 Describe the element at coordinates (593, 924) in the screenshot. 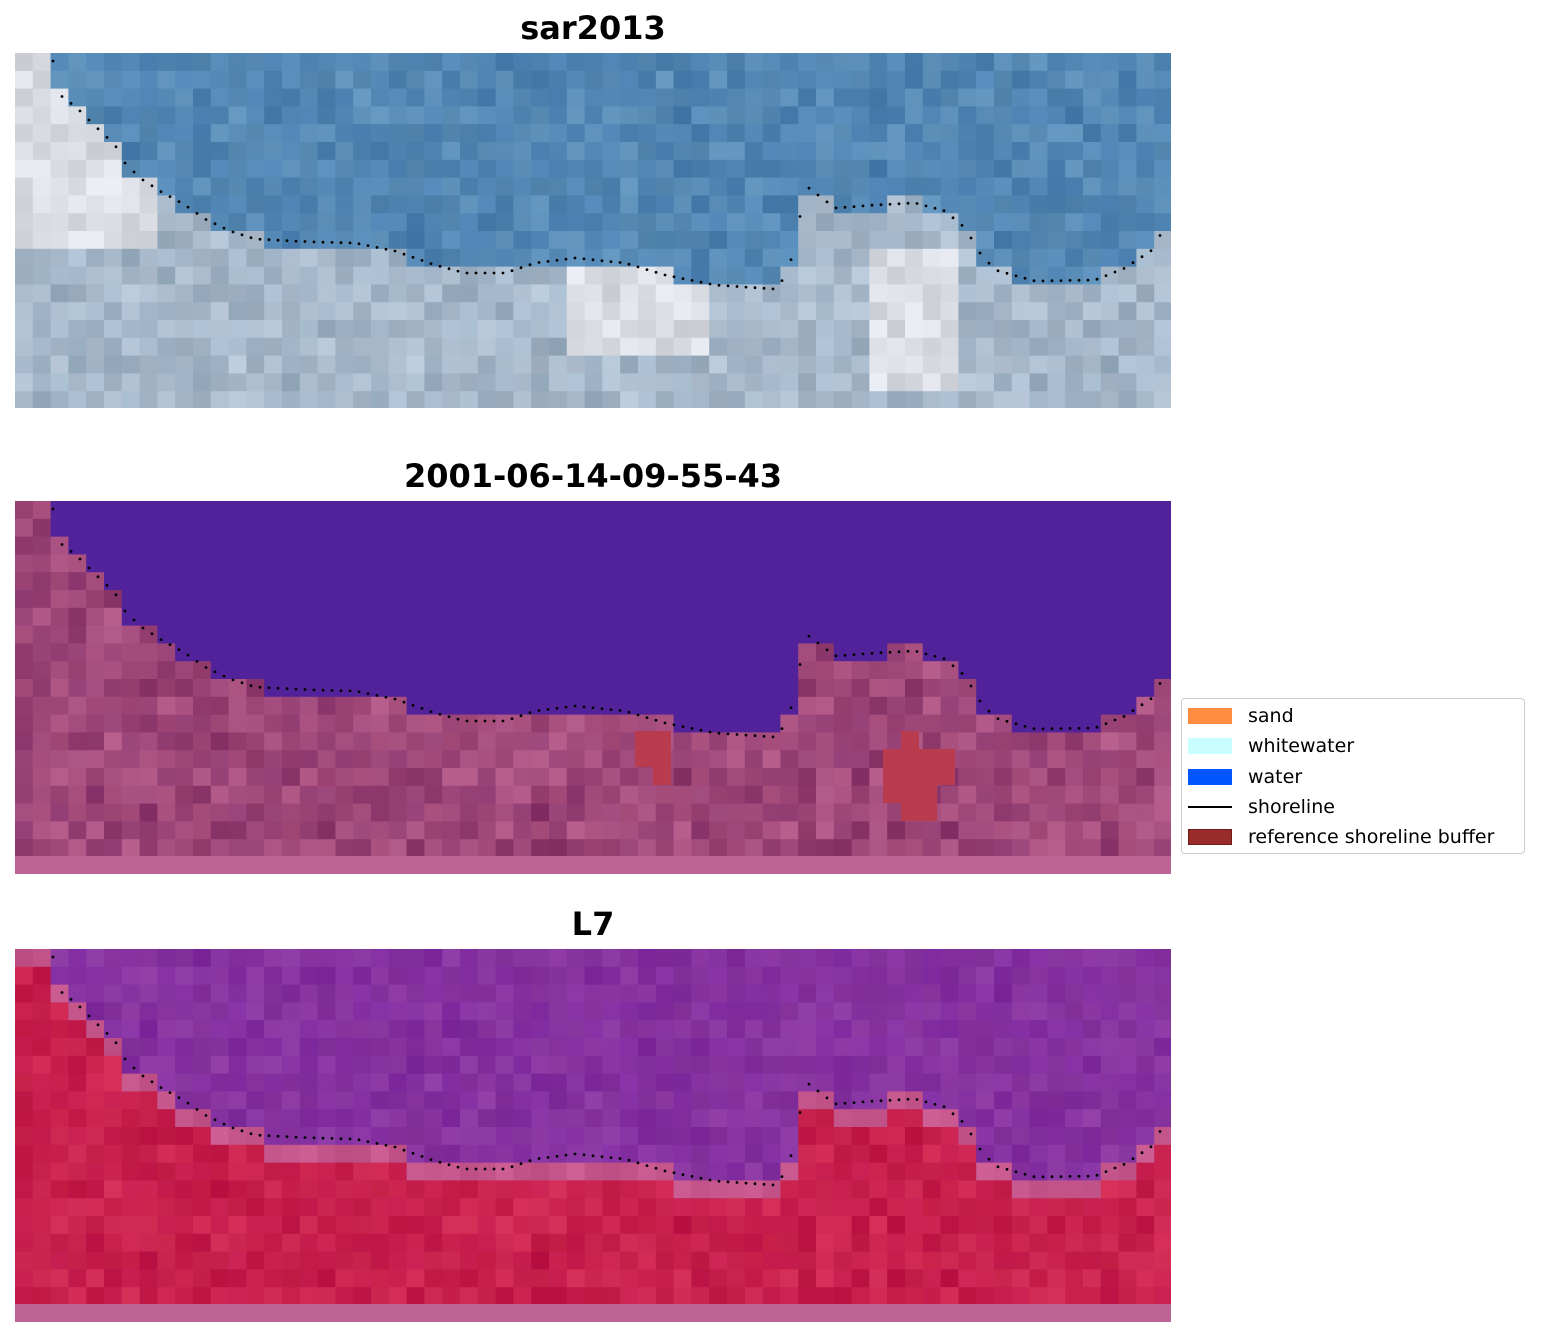

I see `panel-title-l7: L7` at that location.